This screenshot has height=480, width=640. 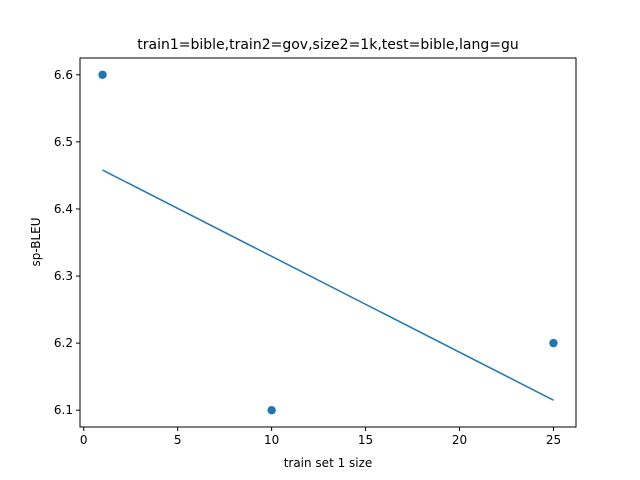 What do you see at coordinates (553, 440) in the screenshot?
I see `x-tick-label: 25` at bounding box center [553, 440].